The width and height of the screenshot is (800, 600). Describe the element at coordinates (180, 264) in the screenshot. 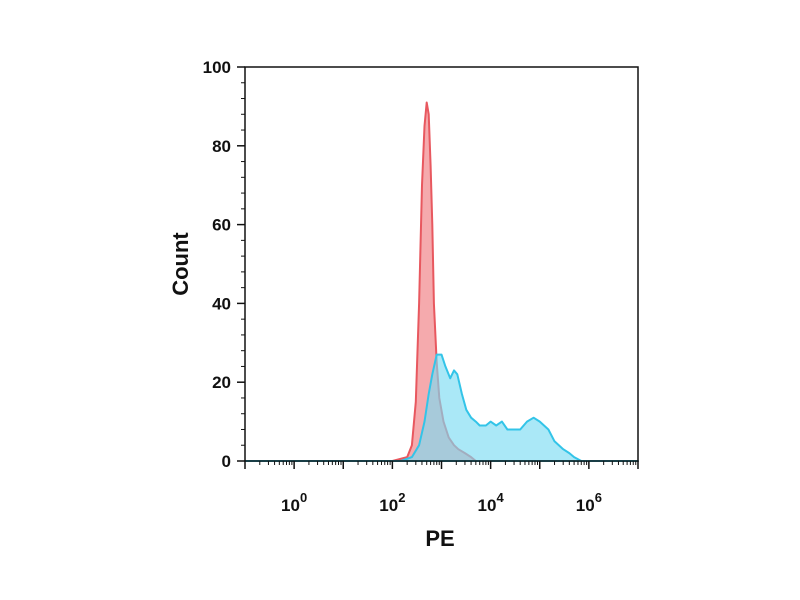

I see `y-axis-title: Count` at that location.